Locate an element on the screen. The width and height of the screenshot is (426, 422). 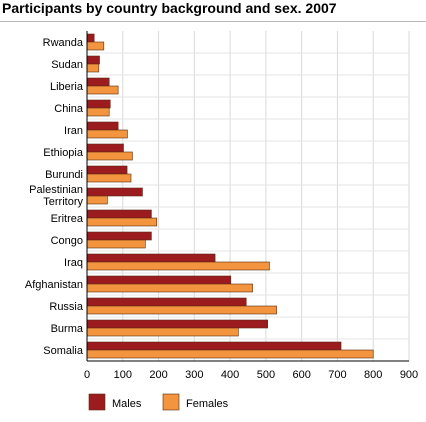
bar-females-congo is located at coordinates (116, 244).